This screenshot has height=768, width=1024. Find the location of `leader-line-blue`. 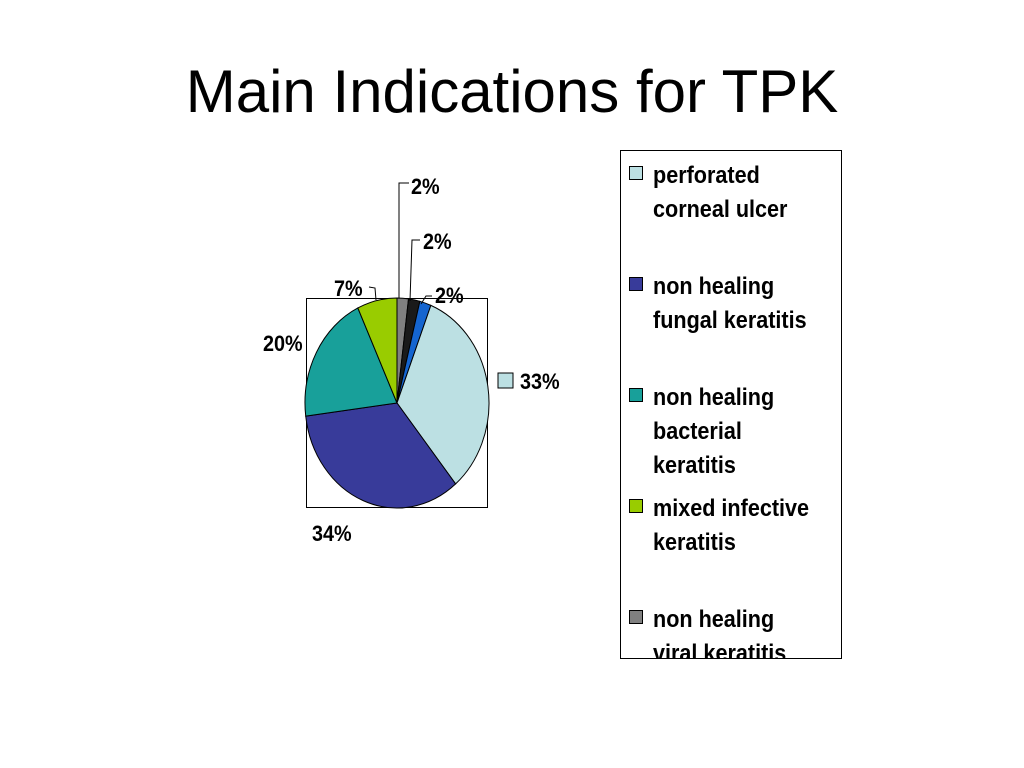

leader-line-blue is located at coordinates (426, 300).